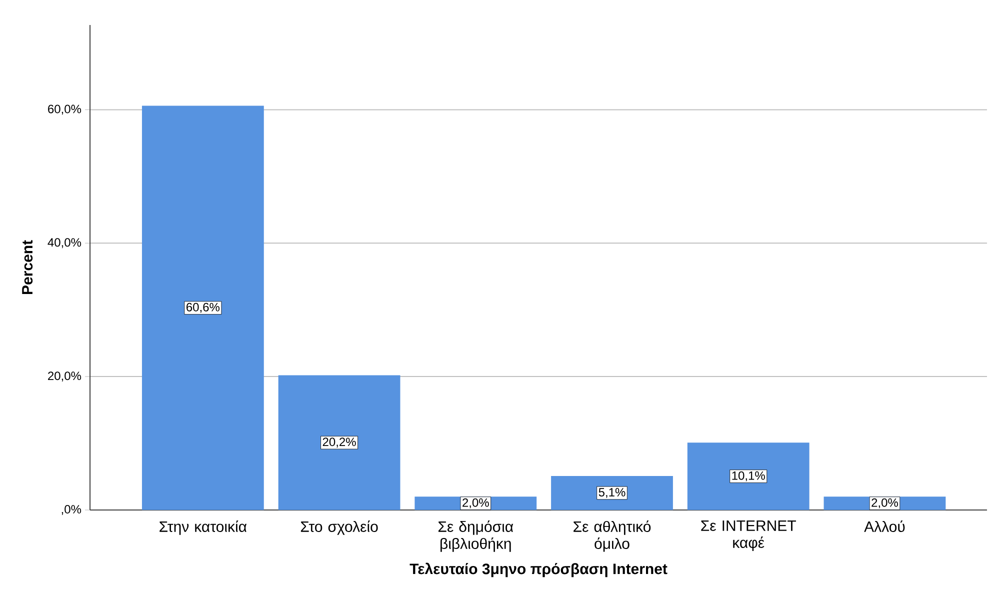 The image size is (988, 597). I want to click on data-label: 20,2%, so click(339, 443).